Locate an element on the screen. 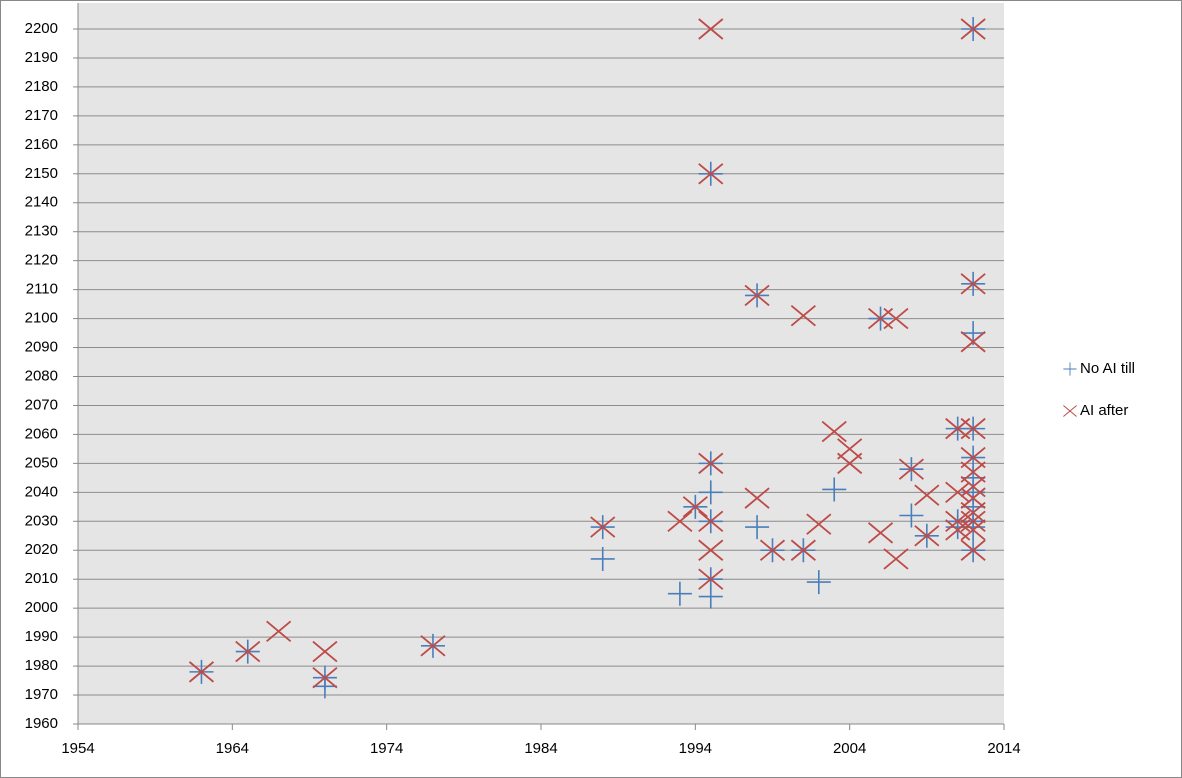 The height and width of the screenshot is (778, 1182). y-tick-label: 2020 is located at coordinates (41, 549).